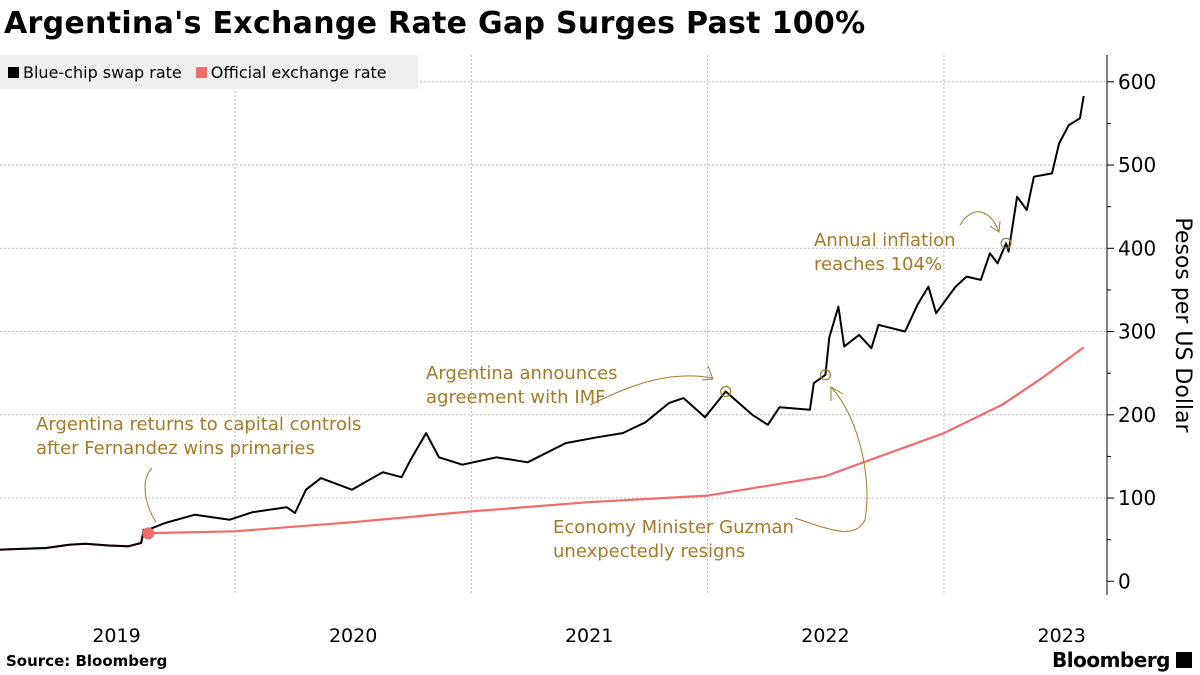  Describe the element at coordinates (707, 373) in the screenshot. I see `arrowhead-imf` at that location.